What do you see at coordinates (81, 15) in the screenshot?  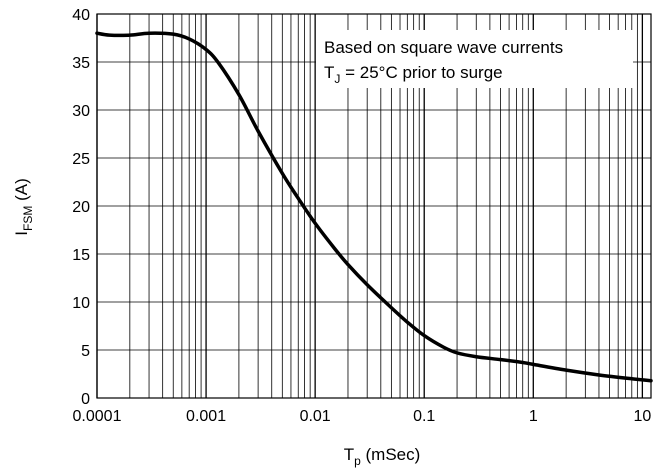 I see `y-tick-label: 40` at bounding box center [81, 15].